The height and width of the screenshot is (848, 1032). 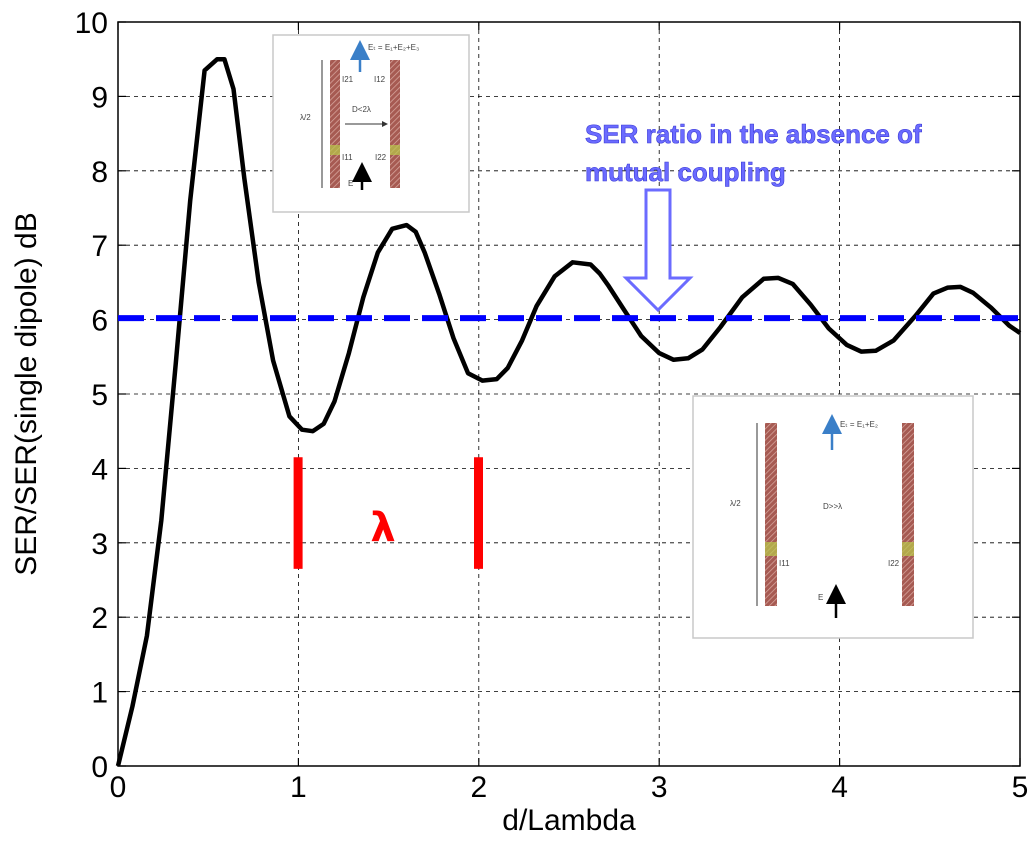 I want to click on svg-text: D>>λ, so click(x=832, y=506).